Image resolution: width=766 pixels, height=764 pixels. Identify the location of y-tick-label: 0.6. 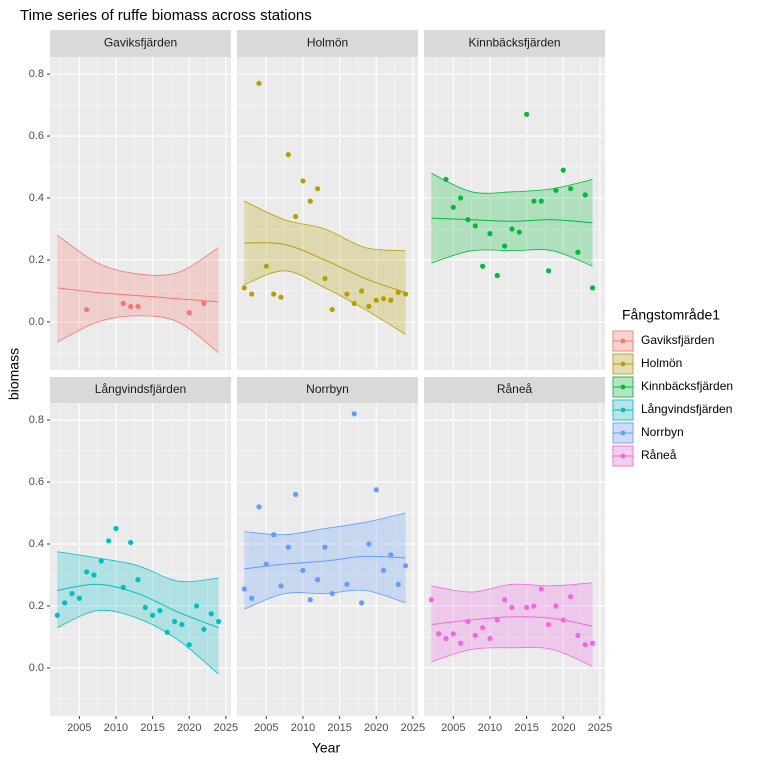
(36, 136).